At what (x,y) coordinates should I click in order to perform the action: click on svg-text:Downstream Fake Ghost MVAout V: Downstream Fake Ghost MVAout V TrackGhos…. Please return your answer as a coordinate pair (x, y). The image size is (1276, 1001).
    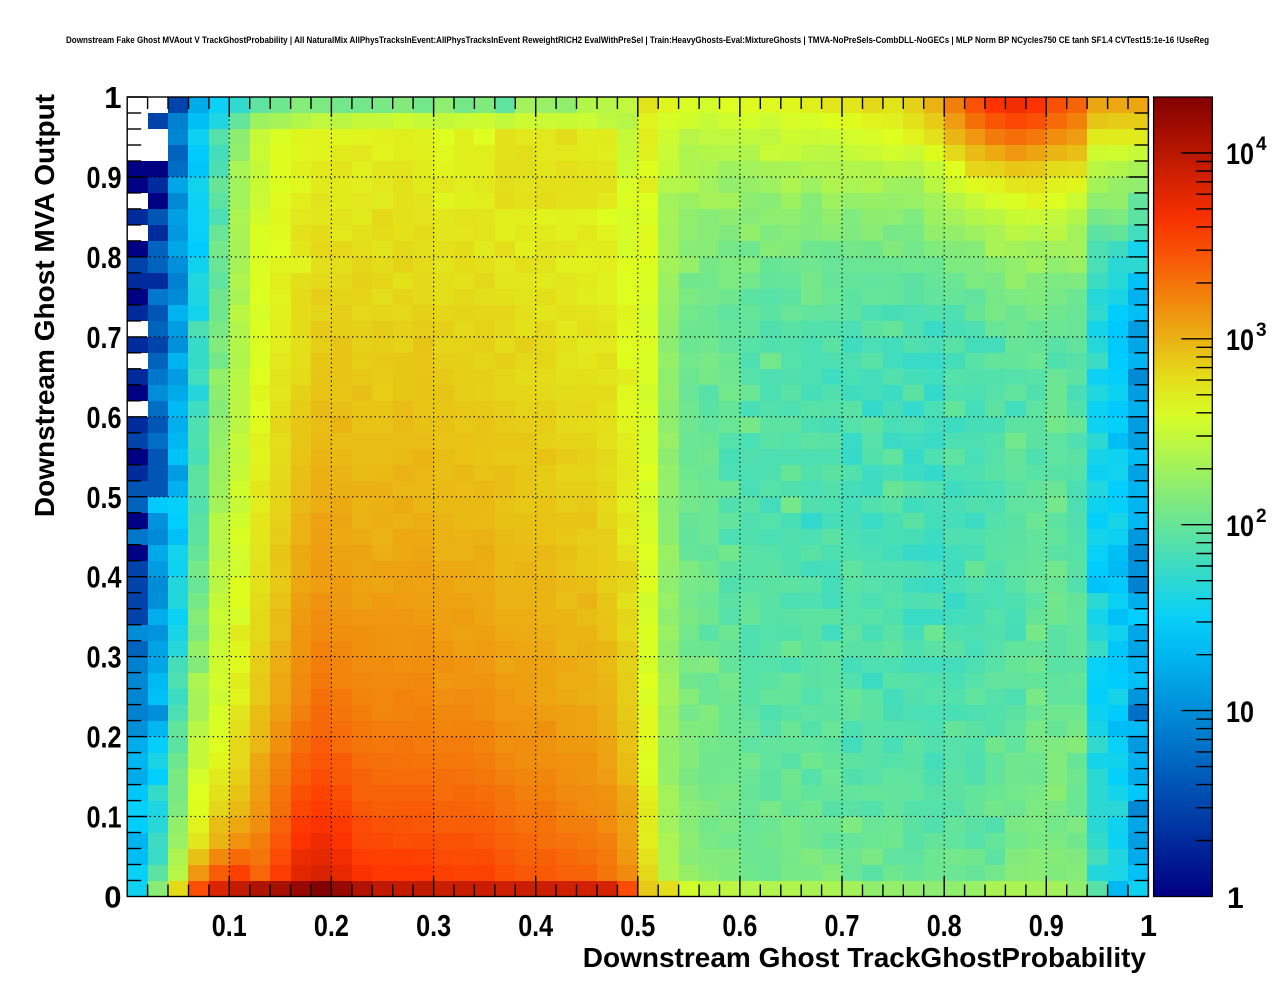
    Looking at the image, I should click on (637, 40).